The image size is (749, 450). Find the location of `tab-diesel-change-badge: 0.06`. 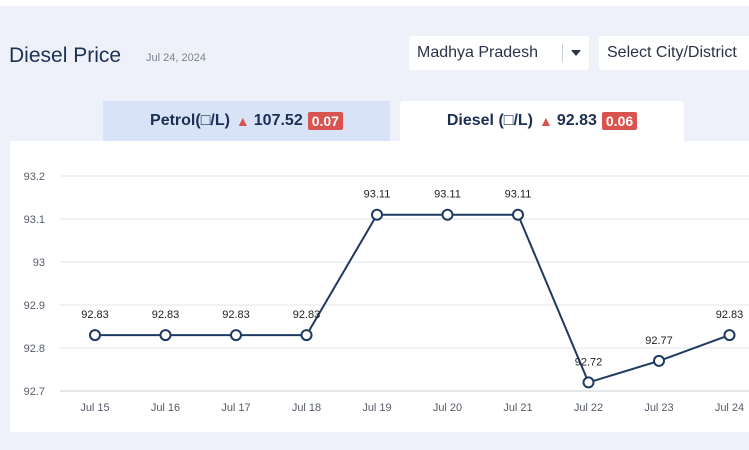

tab-diesel-change-badge: 0.06 is located at coordinates (619, 121).